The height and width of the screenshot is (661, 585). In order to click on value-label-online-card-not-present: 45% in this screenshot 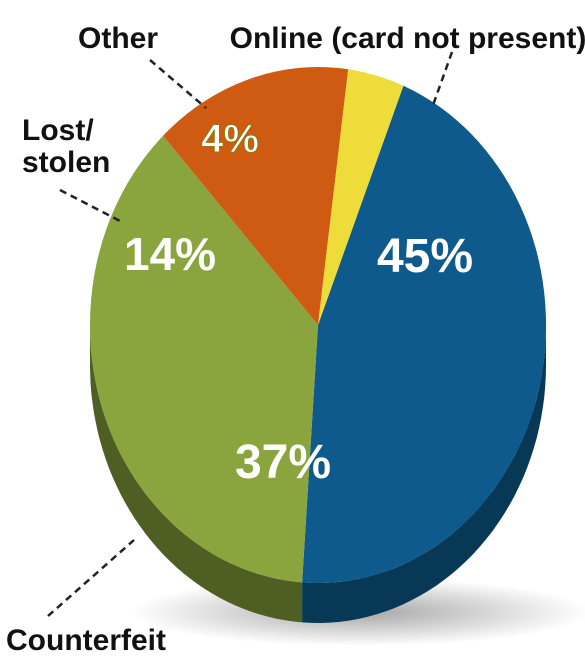, I will do `click(425, 256)`.